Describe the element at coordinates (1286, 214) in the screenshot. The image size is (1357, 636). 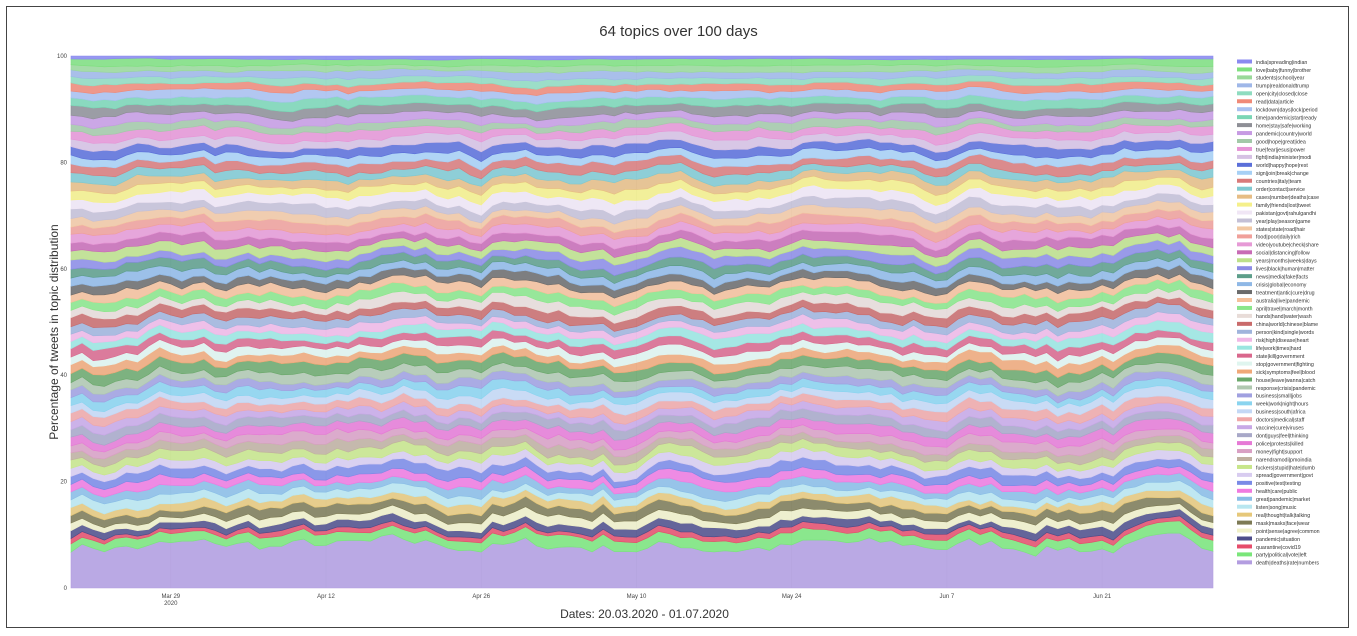
I see `legend-label: pakistan|govt|rahulgandhi` at that location.